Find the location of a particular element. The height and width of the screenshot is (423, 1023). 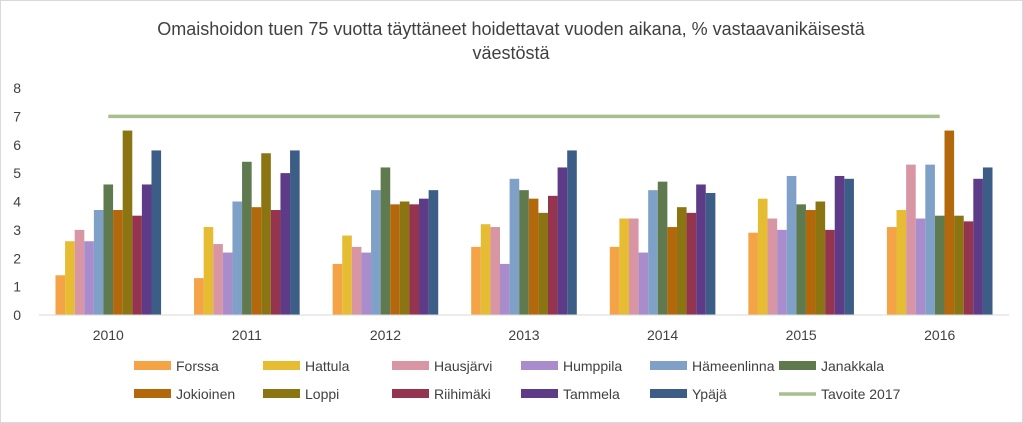

y-tick-label: 3 is located at coordinates (17, 230).